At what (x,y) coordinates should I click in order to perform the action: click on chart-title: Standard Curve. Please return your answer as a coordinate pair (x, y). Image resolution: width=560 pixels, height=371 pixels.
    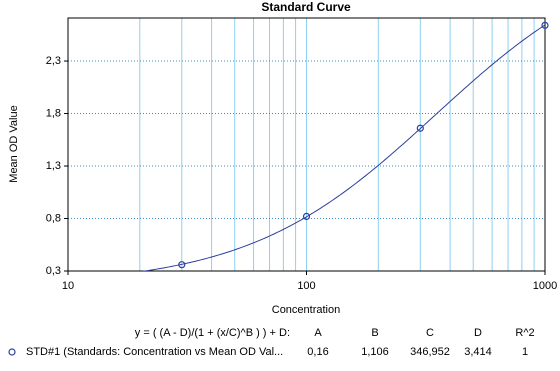
    Looking at the image, I should click on (306, 7).